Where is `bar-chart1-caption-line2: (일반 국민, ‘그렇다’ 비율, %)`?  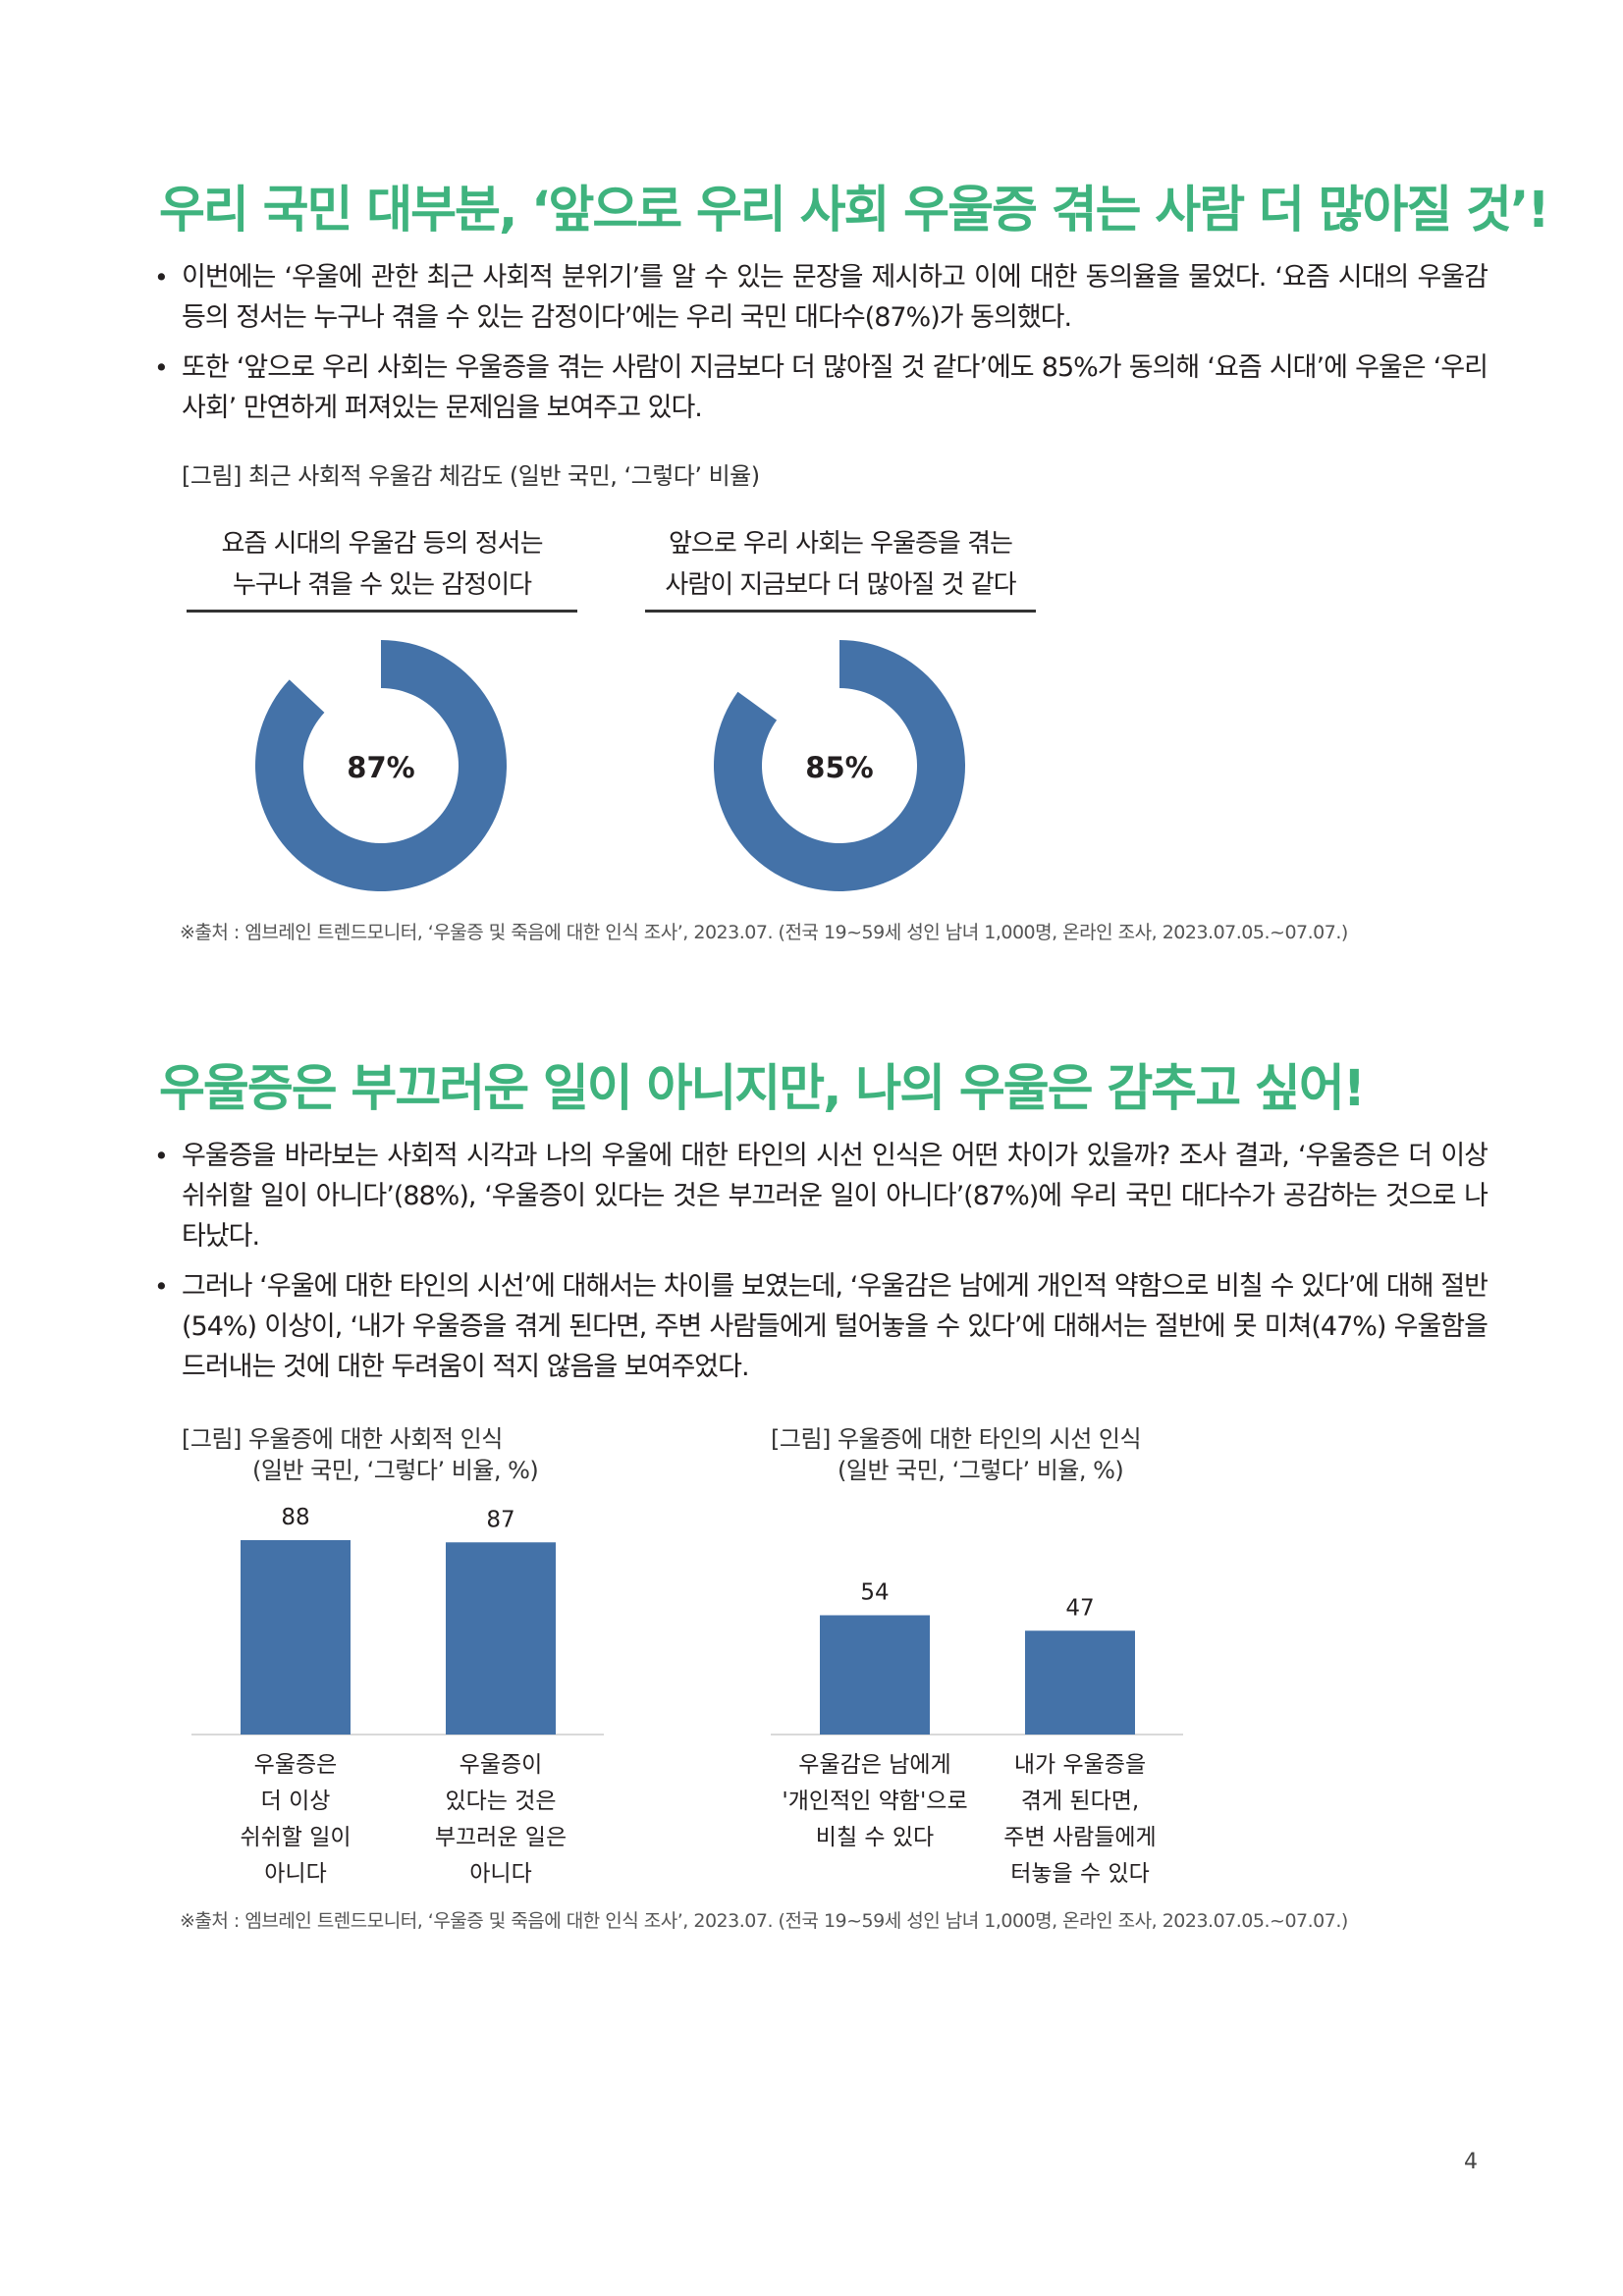
bar-chart1-caption-line2: (일반 국민, ‘그렇다’ 비율, %) is located at coordinates (396, 1470).